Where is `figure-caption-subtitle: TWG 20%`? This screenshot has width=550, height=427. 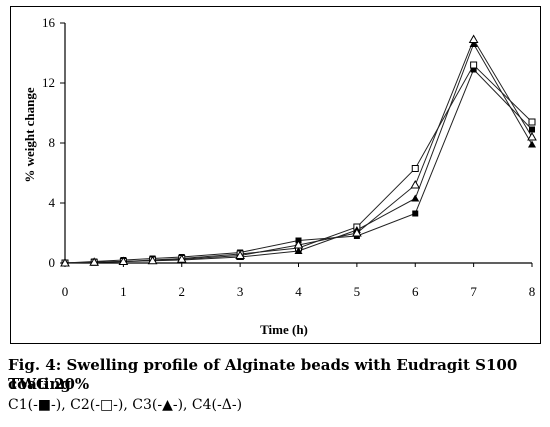
figure-caption-subtitle: TWG 20% is located at coordinates (49, 384).